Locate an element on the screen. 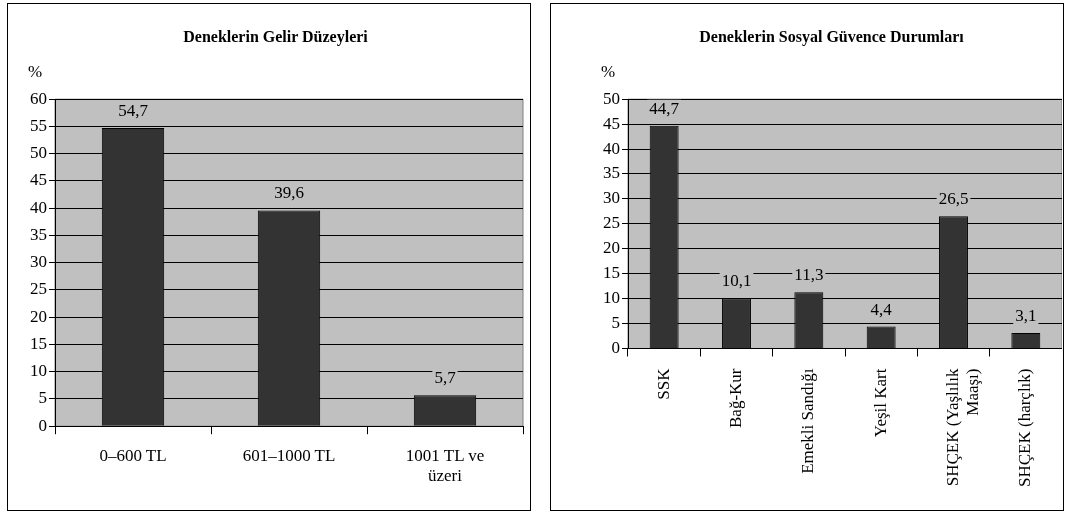  x-tick-label: 0–600 TL is located at coordinates (133, 455).